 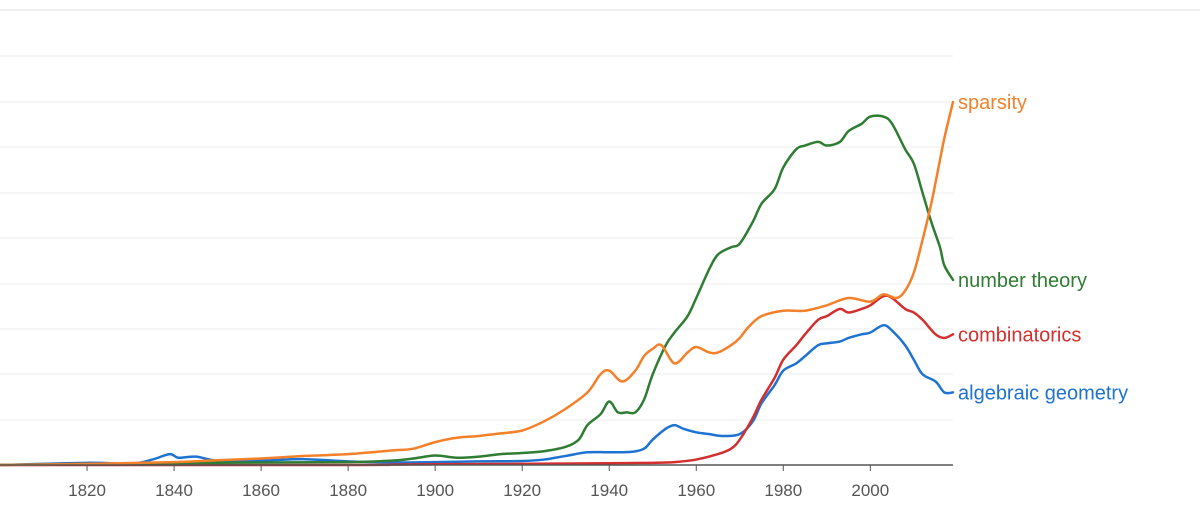 What do you see at coordinates (478, 482) in the screenshot?
I see `x-axis-ticks: 1820 1840 1860 1880 1900 1920 1940 1960 1980 2000` at bounding box center [478, 482].